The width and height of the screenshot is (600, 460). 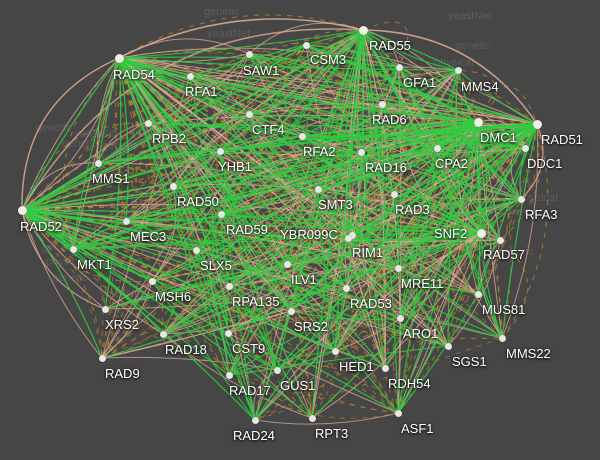 What do you see at coordinates (480, 86) in the screenshot?
I see `node-label-mms4: MMS4` at bounding box center [480, 86].